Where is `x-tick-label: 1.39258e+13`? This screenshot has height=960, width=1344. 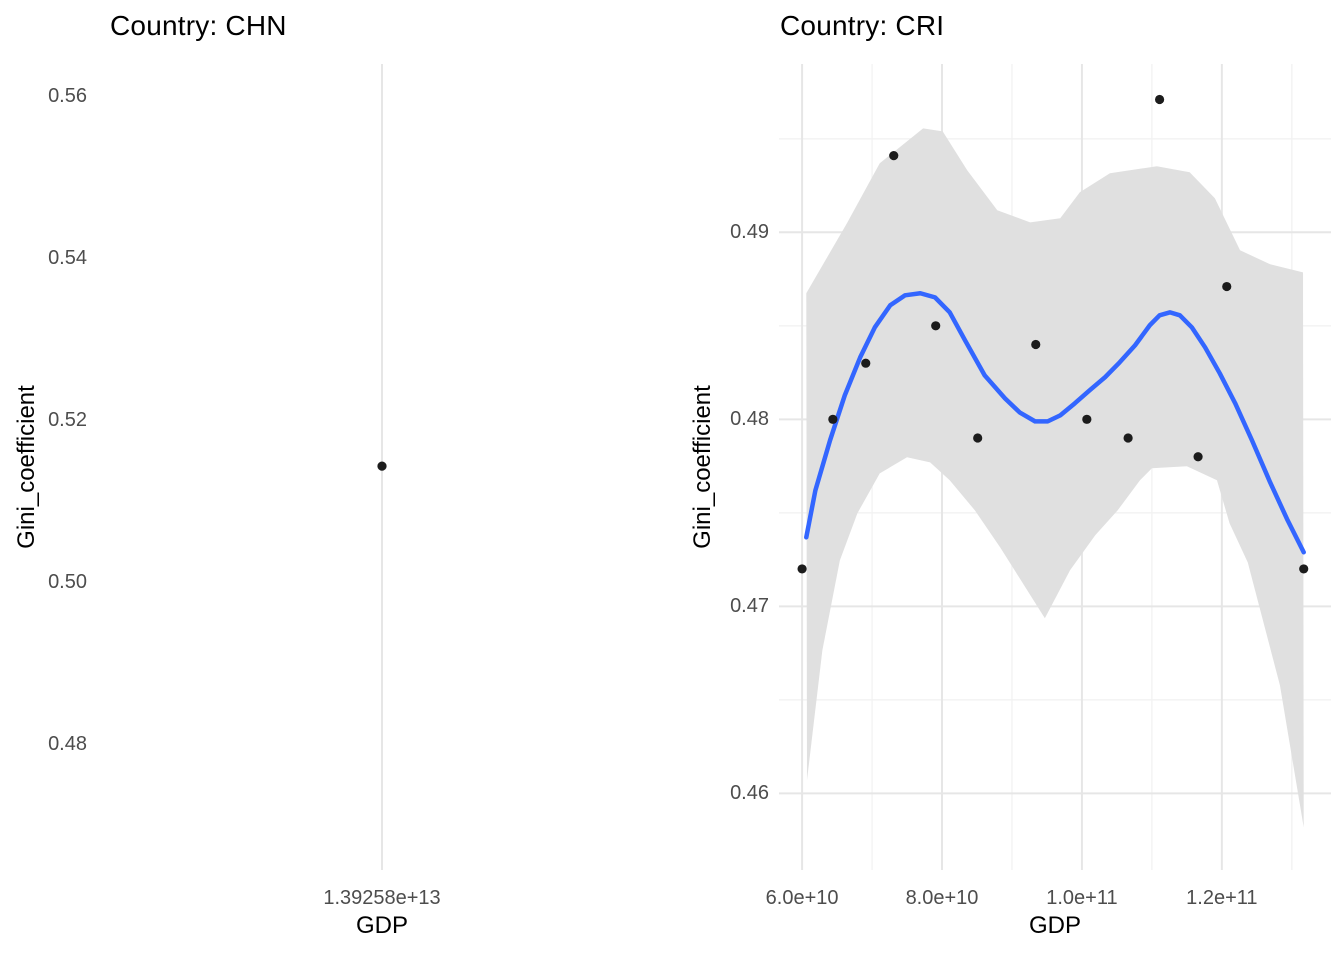 x-tick-label: 1.39258e+13 is located at coordinates (382, 898).